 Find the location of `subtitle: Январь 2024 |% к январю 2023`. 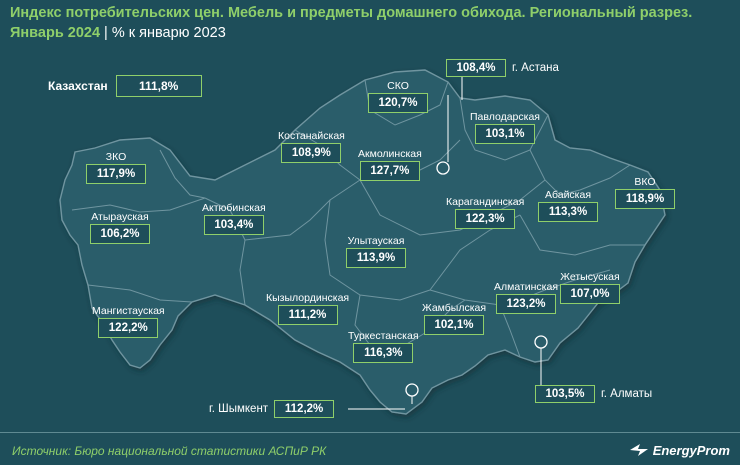

subtitle: Январь 2024 |% к январю 2023 is located at coordinates (370, 33).